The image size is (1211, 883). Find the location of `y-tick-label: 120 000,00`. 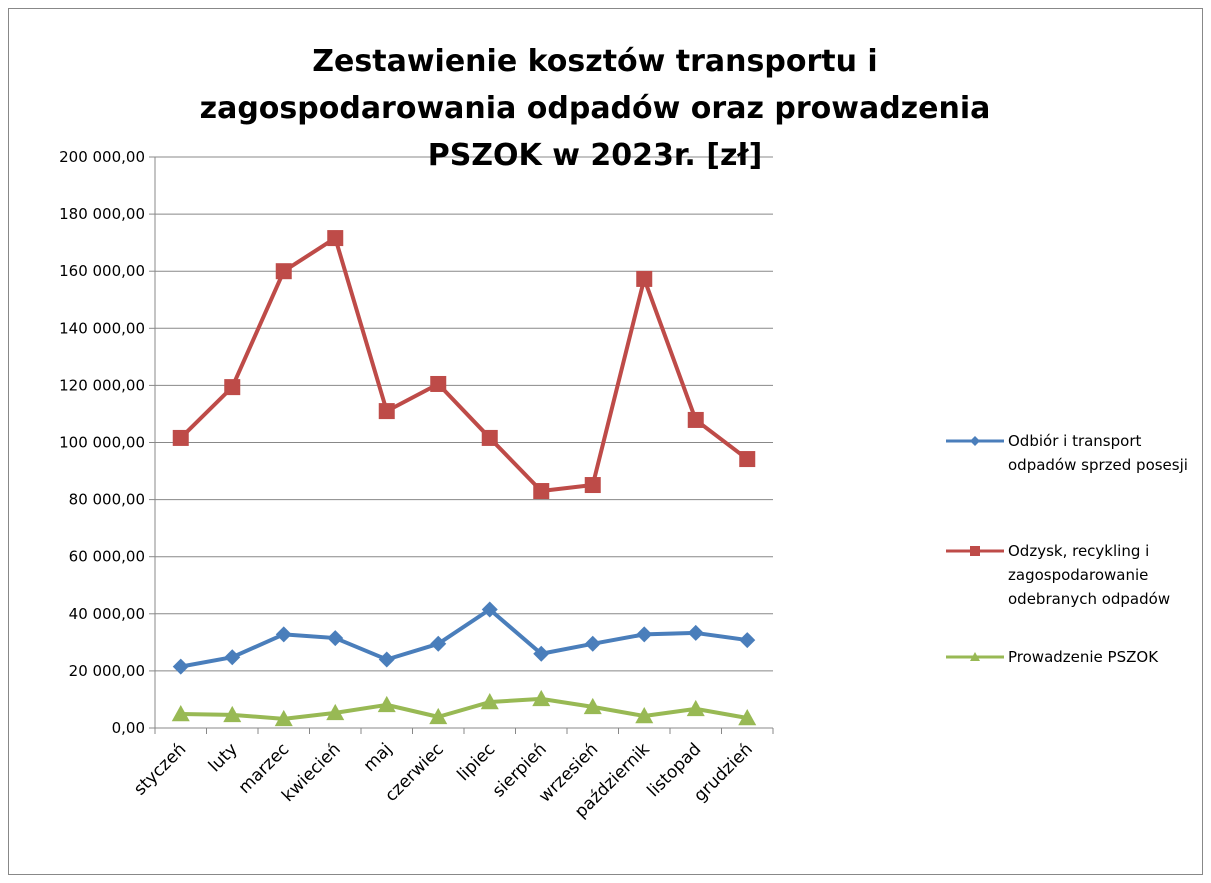

y-tick-label: 120 000,00 is located at coordinates (102, 385).